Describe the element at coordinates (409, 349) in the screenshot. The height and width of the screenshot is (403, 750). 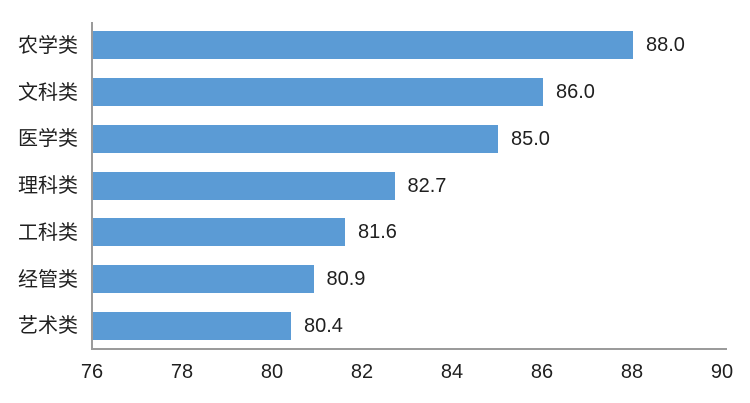
I see `x-axis-line` at that location.